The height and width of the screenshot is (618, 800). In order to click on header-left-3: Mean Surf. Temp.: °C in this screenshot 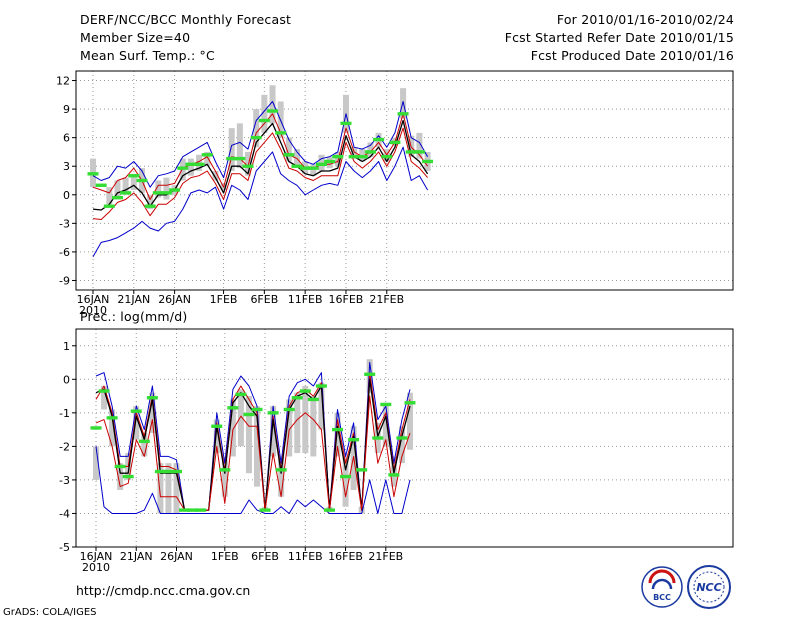, I will do `click(147, 55)`.